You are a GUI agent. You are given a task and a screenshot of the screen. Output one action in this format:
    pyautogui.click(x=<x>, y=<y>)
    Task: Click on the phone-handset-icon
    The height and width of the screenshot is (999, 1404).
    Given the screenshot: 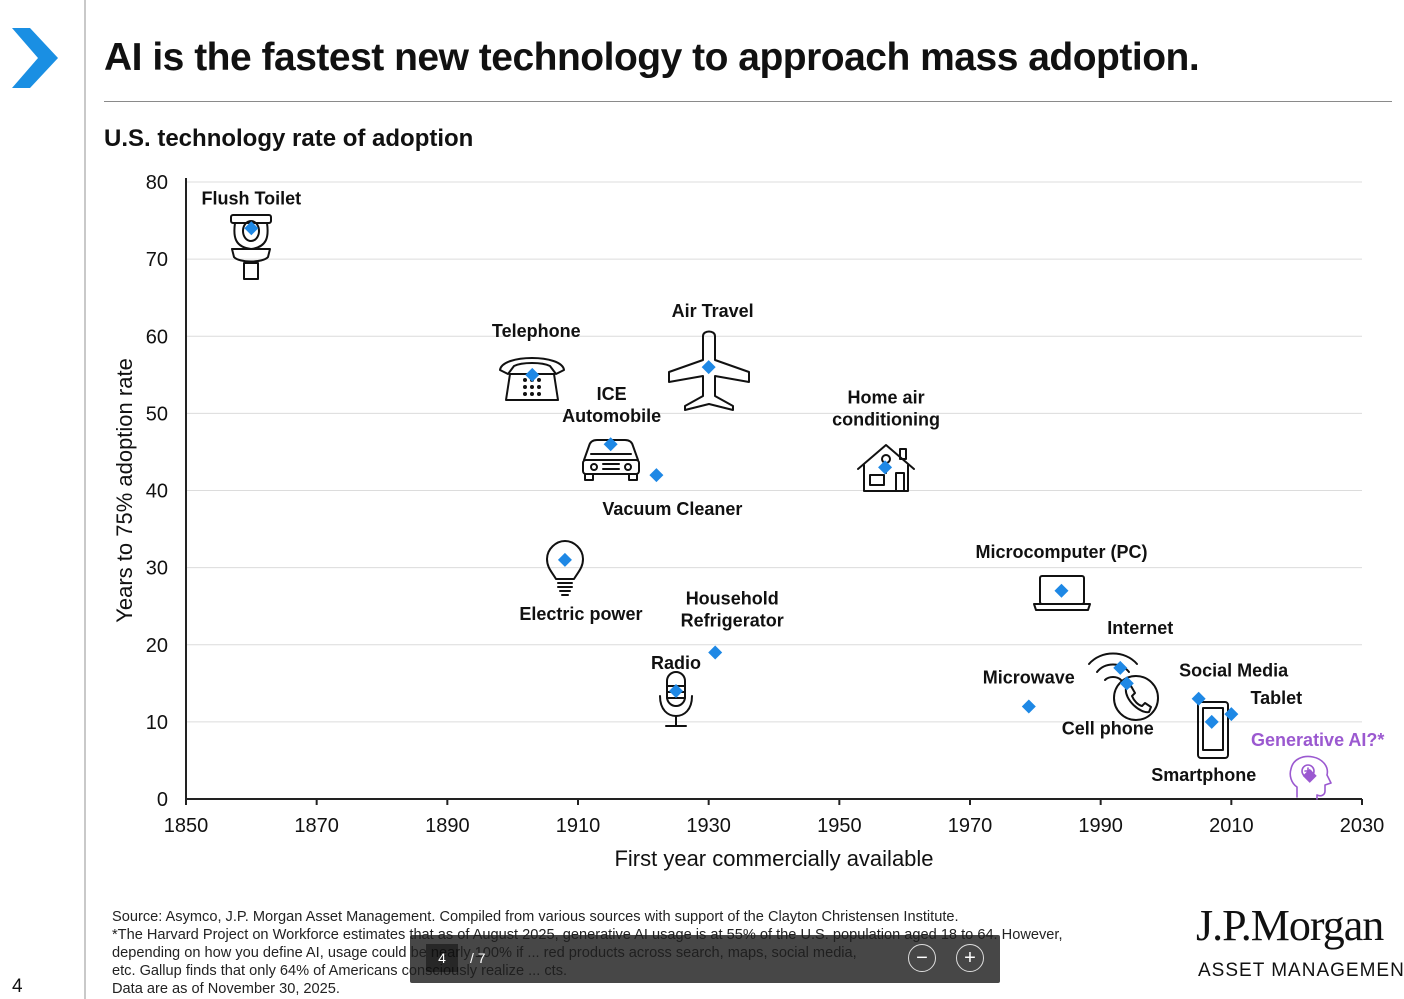 What is the action you would take?
    pyautogui.click(x=1136, y=698)
    